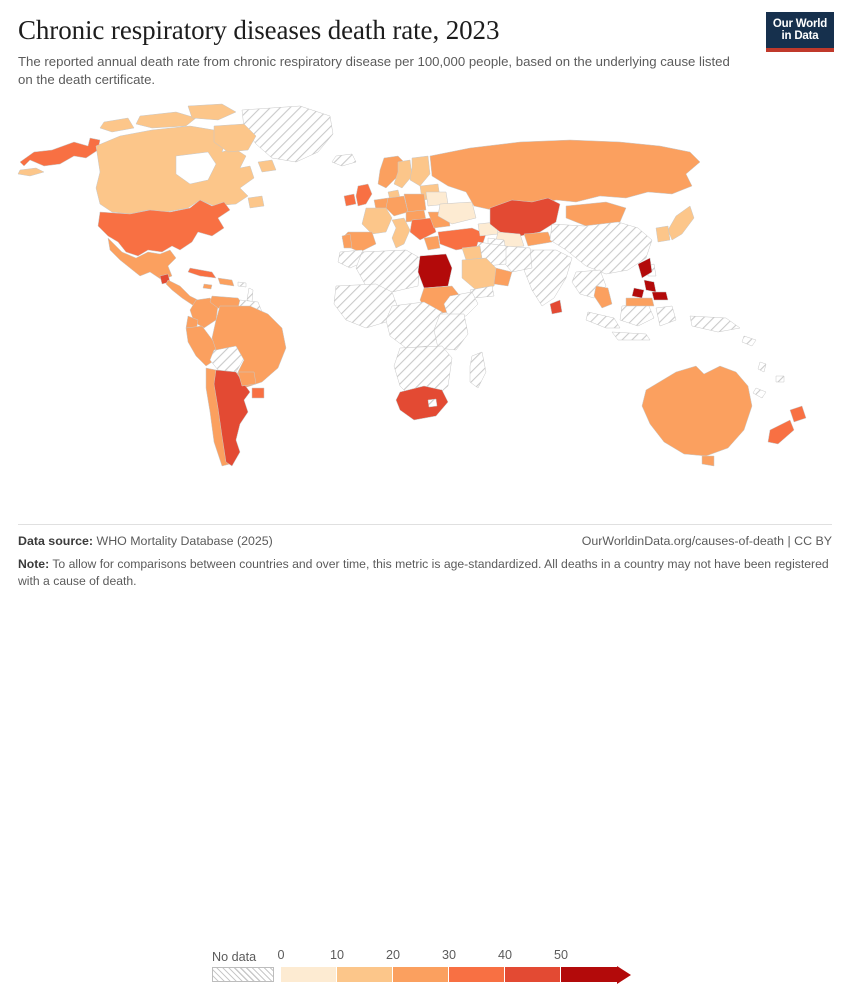  Describe the element at coordinates (401, 233) in the screenshot. I see `country-italy` at that location.